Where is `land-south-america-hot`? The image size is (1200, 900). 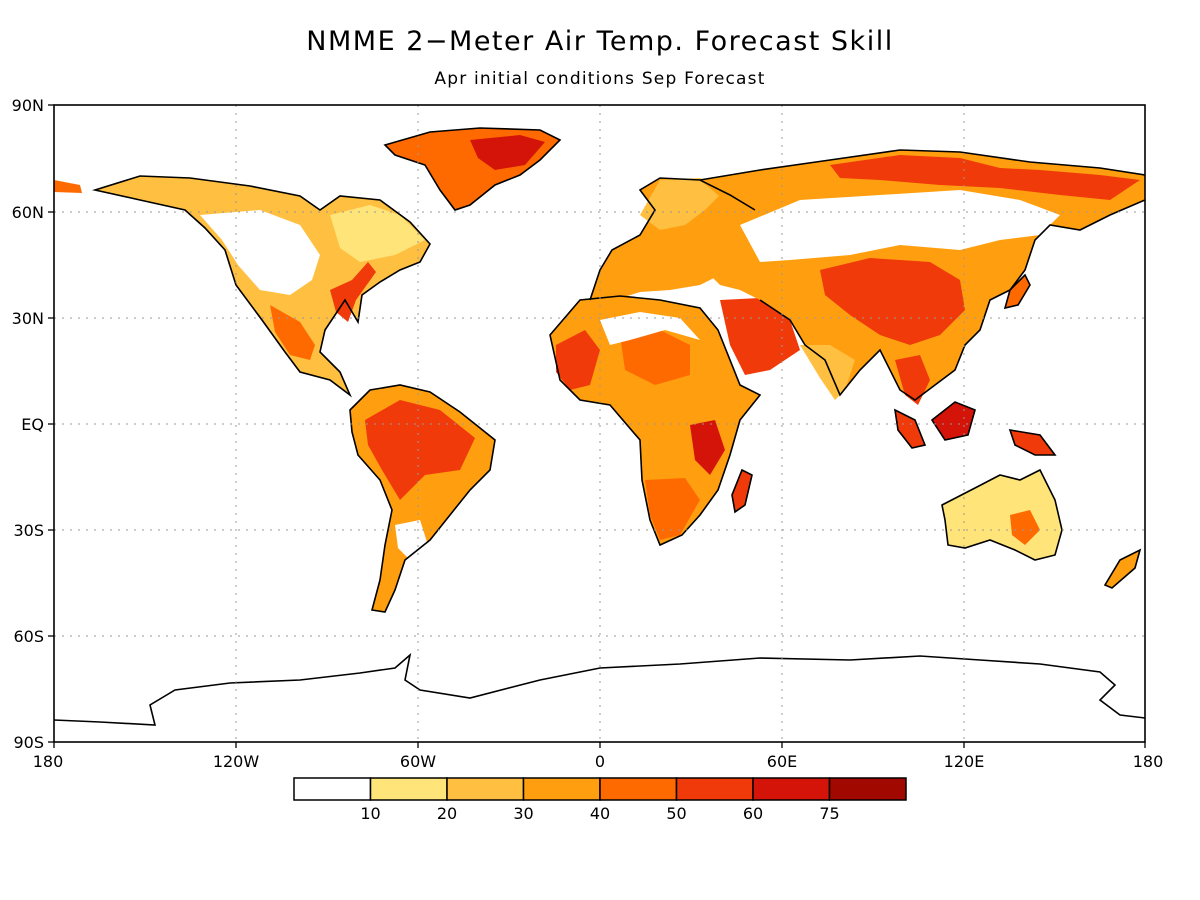 land-south-america-hot is located at coordinates (420, 450).